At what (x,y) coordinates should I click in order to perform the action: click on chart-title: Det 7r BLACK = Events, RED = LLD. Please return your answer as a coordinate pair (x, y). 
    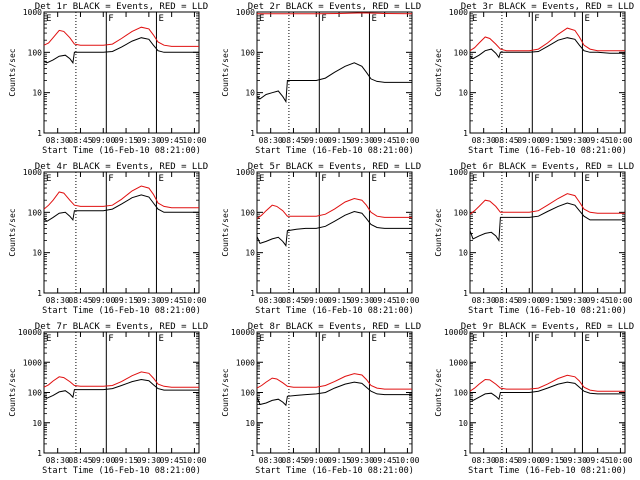
    Looking at the image, I should click on (121, 327).